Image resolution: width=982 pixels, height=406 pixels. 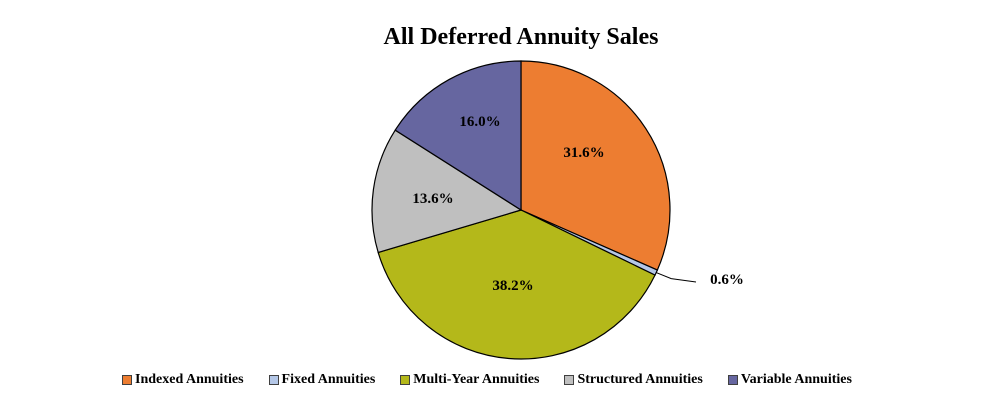 I want to click on legend-label: Variable Annuities, so click(x=796, y=379).